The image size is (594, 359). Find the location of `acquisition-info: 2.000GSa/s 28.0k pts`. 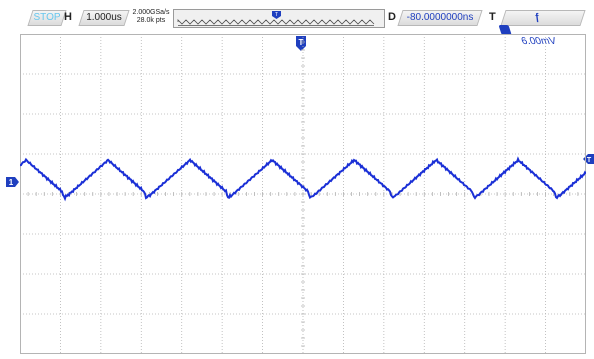

acquisition-info: 2.000GSa/s 28.0k pts is located at coordinates (151, 17).